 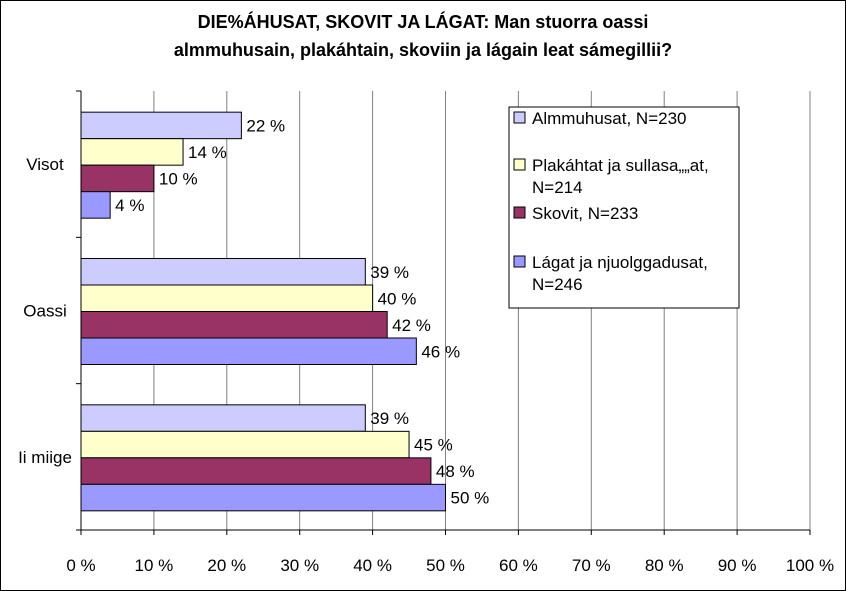 I want to click on x-tick-label: 50 %, so click(x=445, y=565).